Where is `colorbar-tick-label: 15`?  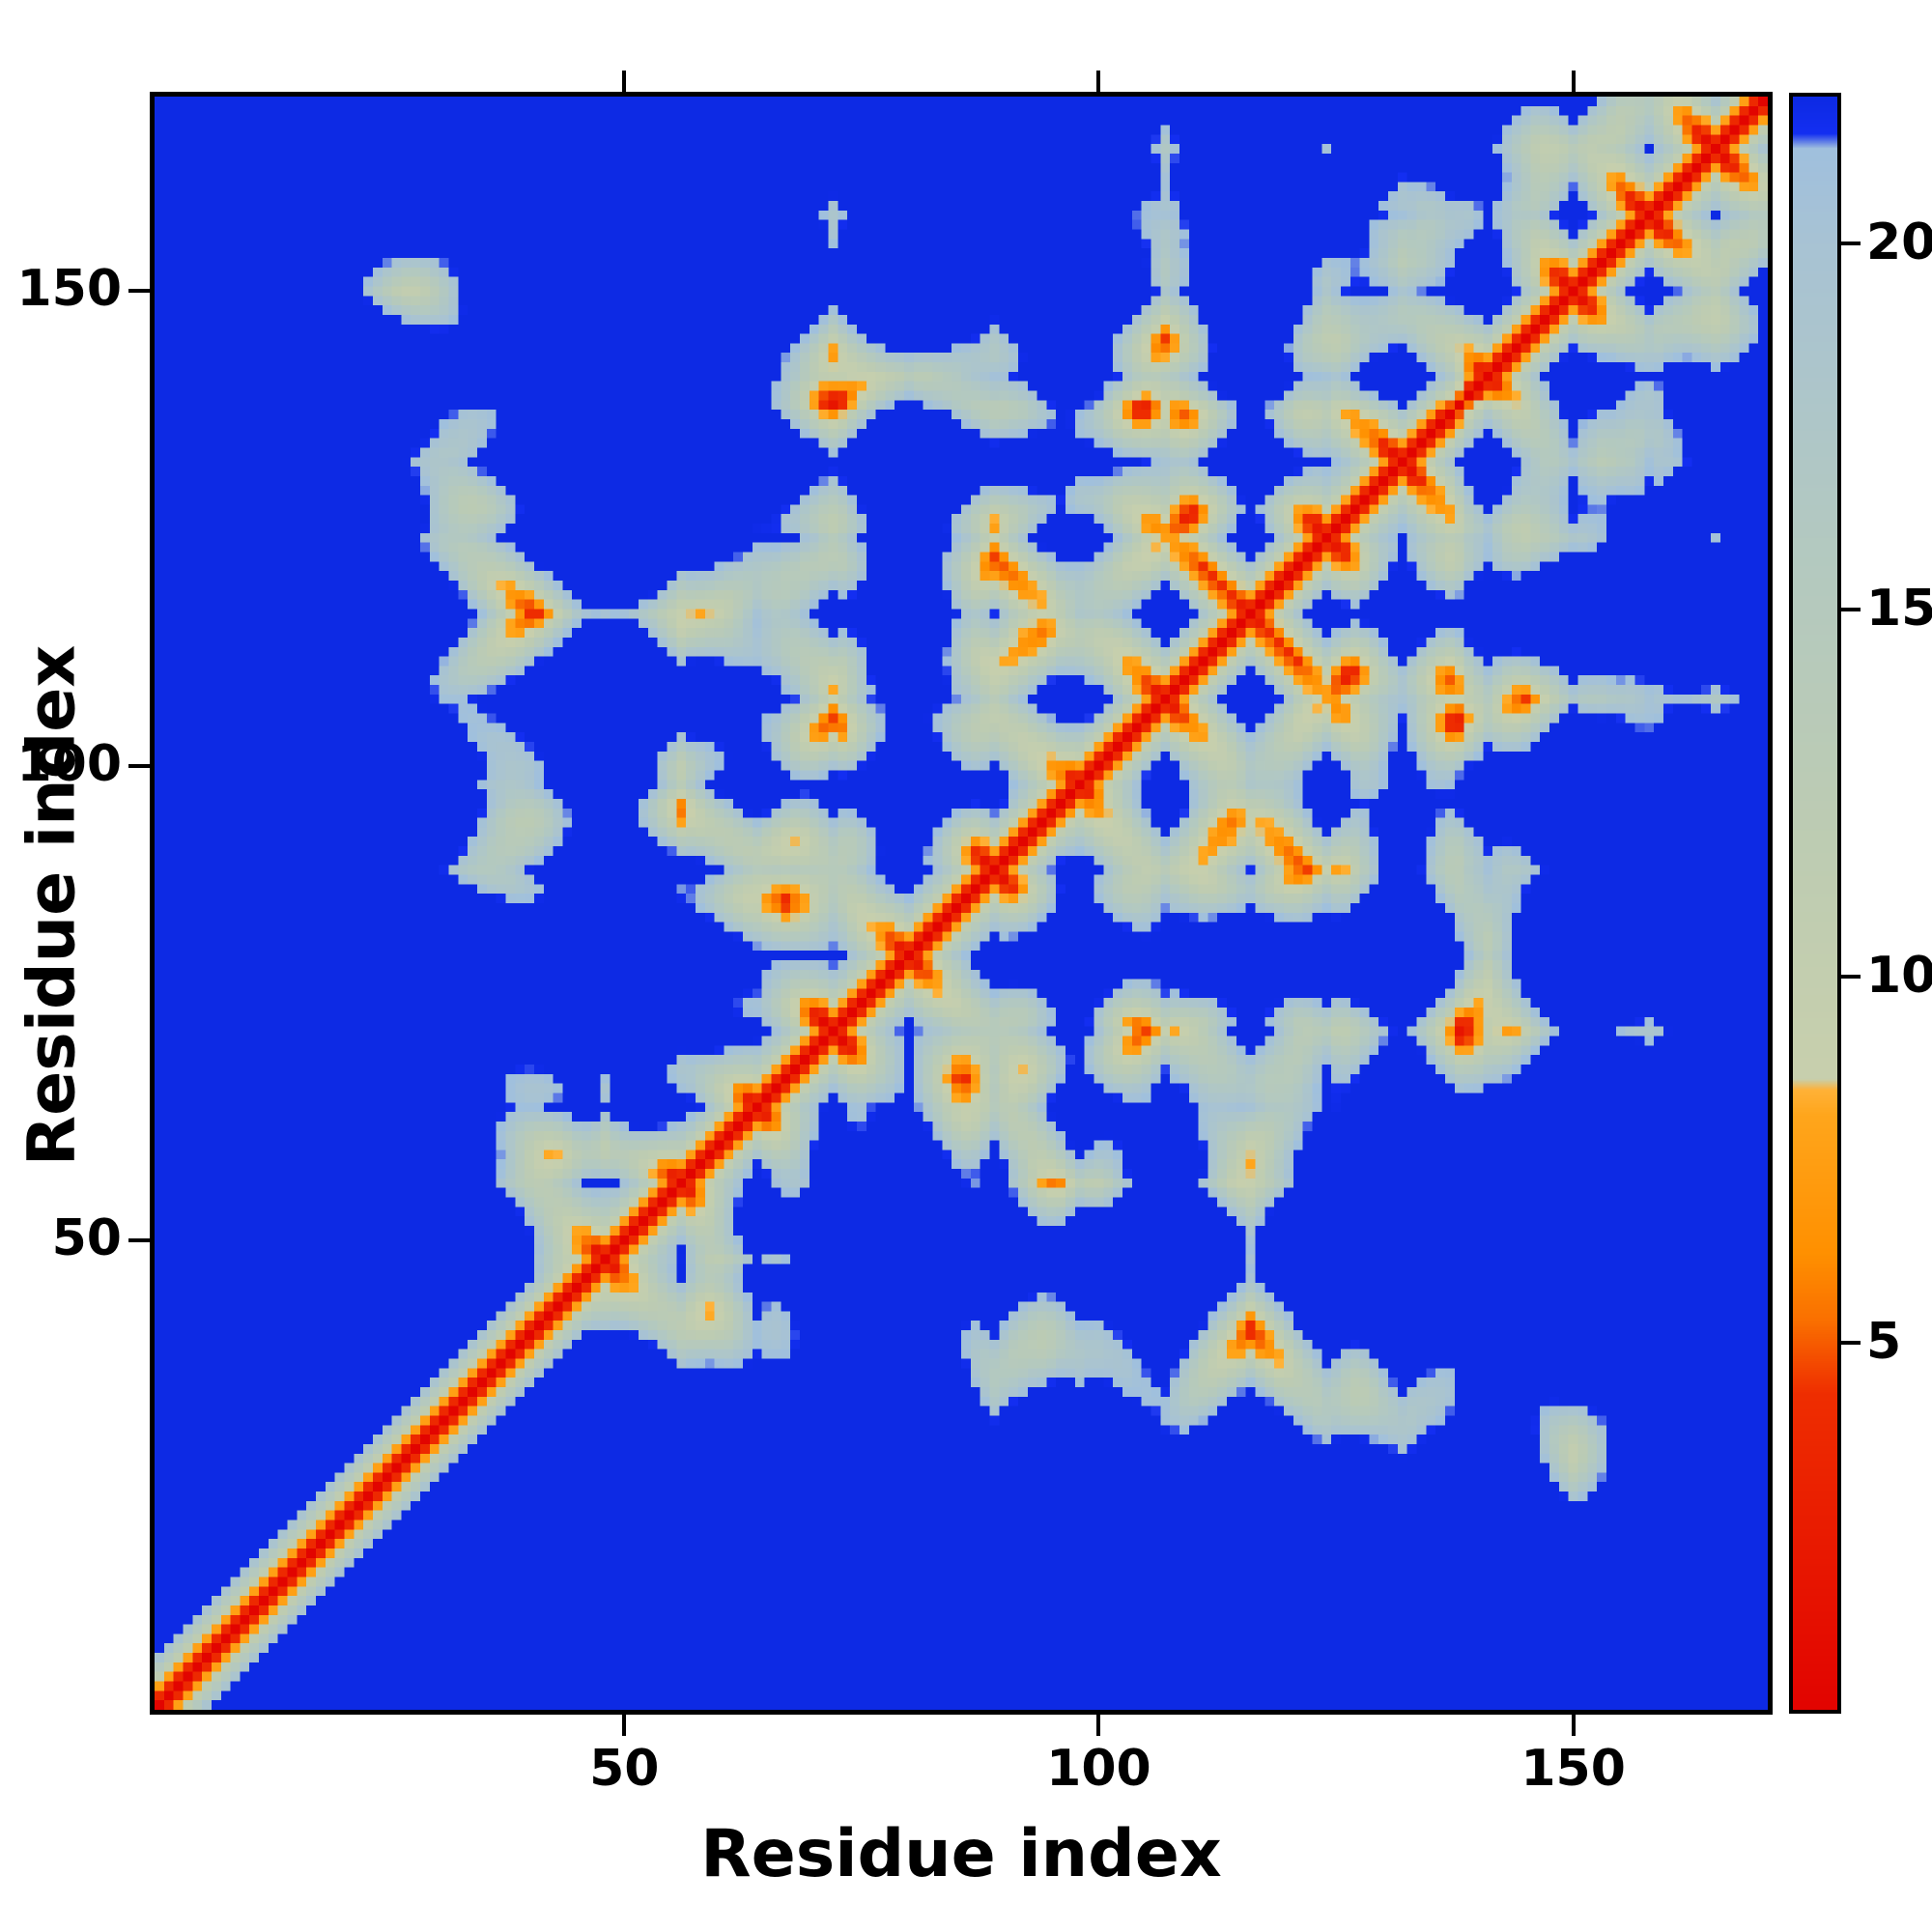
colorbar-tick-label: 15 is located at coordinates (1899, 609).